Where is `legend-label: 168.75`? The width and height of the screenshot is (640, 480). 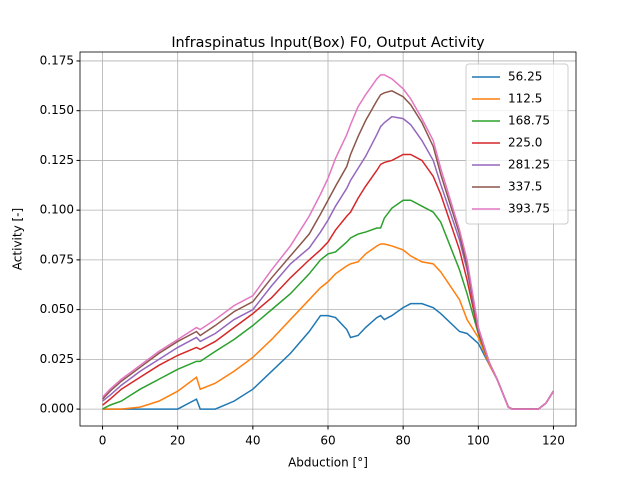
legend-label: 168.75 is located at coordinates (529, 121).